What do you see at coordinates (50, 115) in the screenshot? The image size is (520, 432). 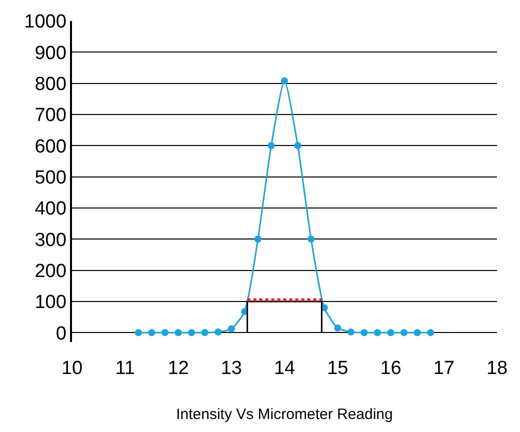 I see `y-tick-label: 700` at bounding box center [50, 115].